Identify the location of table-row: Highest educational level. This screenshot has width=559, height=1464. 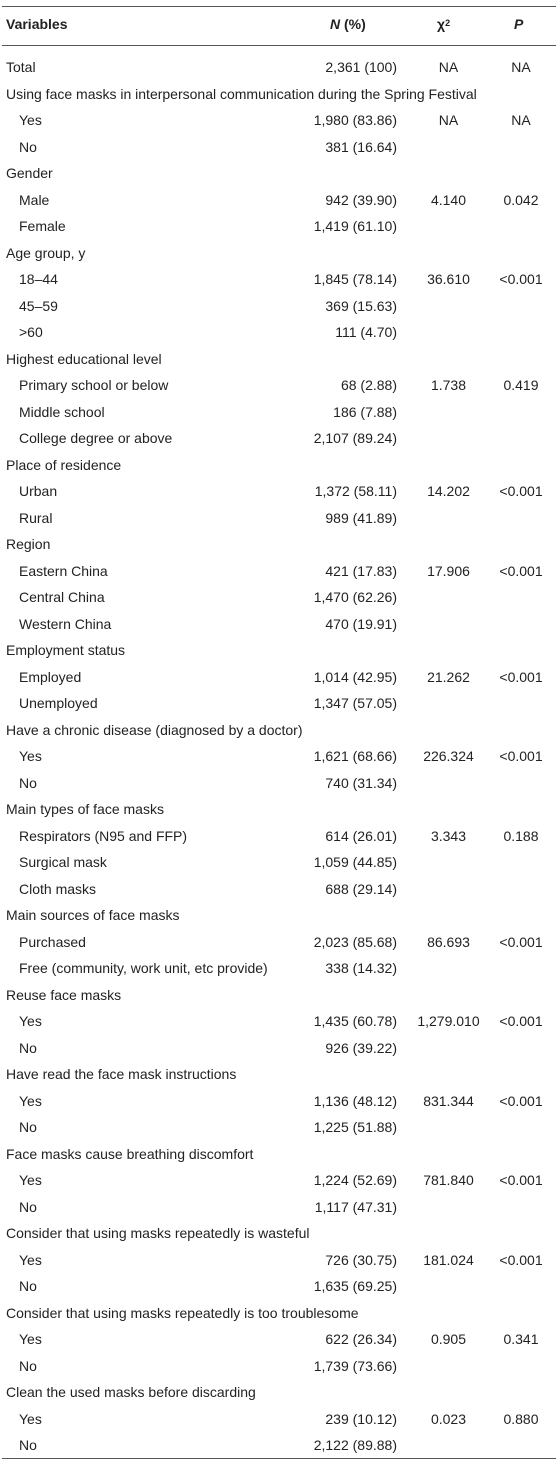
(279, 360).